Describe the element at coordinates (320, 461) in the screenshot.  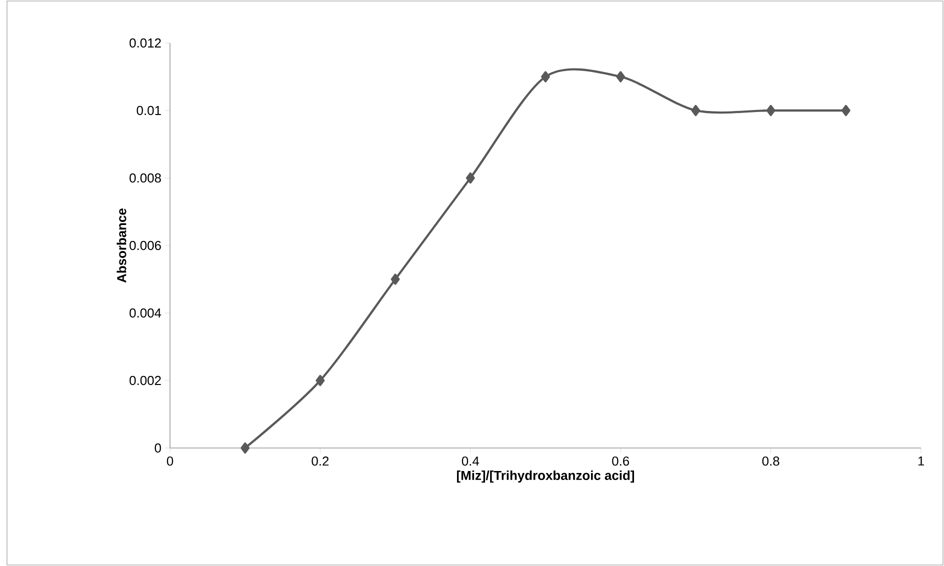
I see `x-tick-label: 0.2` at that location.